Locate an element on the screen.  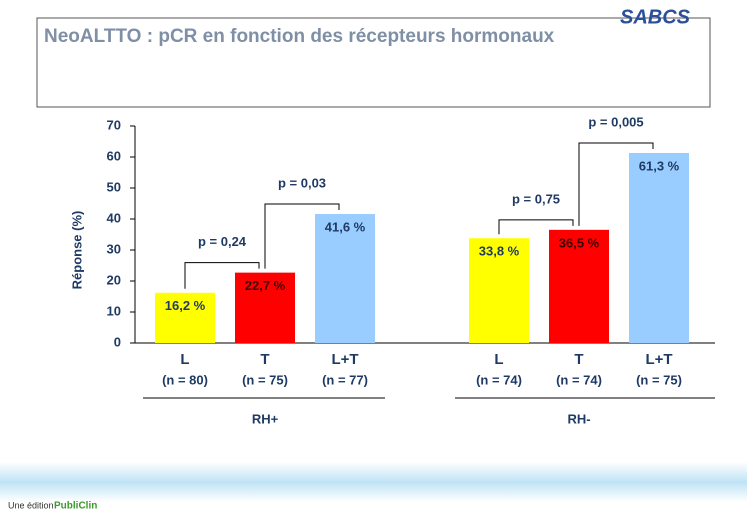
category-note: (n = 80) is located at coordinates (185, 379).